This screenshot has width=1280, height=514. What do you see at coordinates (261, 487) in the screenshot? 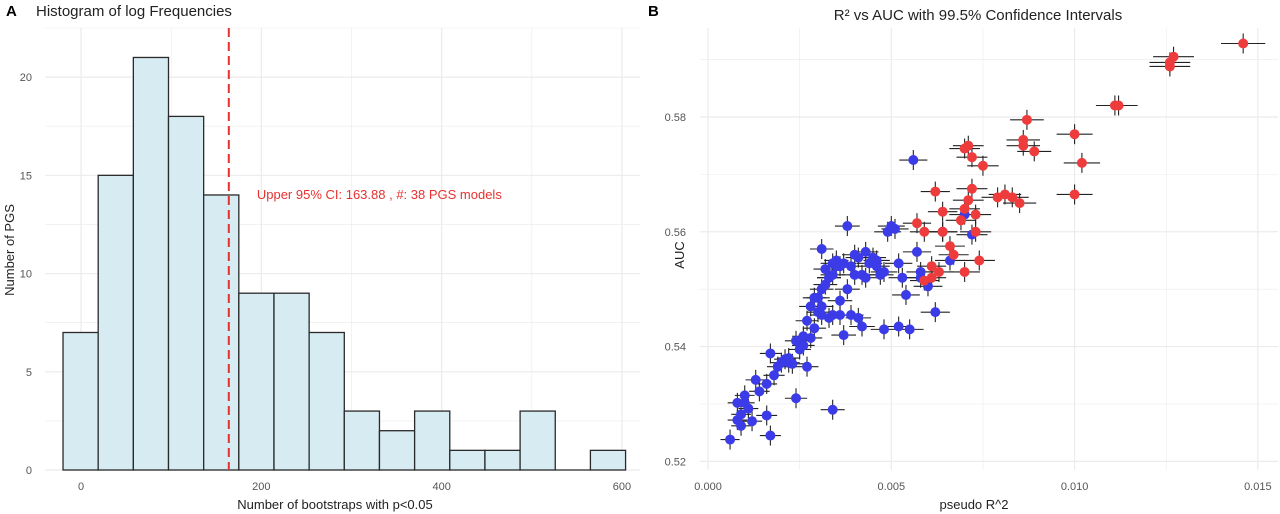
I see `x-tick-label: 200` at bounding box center [261, 487].